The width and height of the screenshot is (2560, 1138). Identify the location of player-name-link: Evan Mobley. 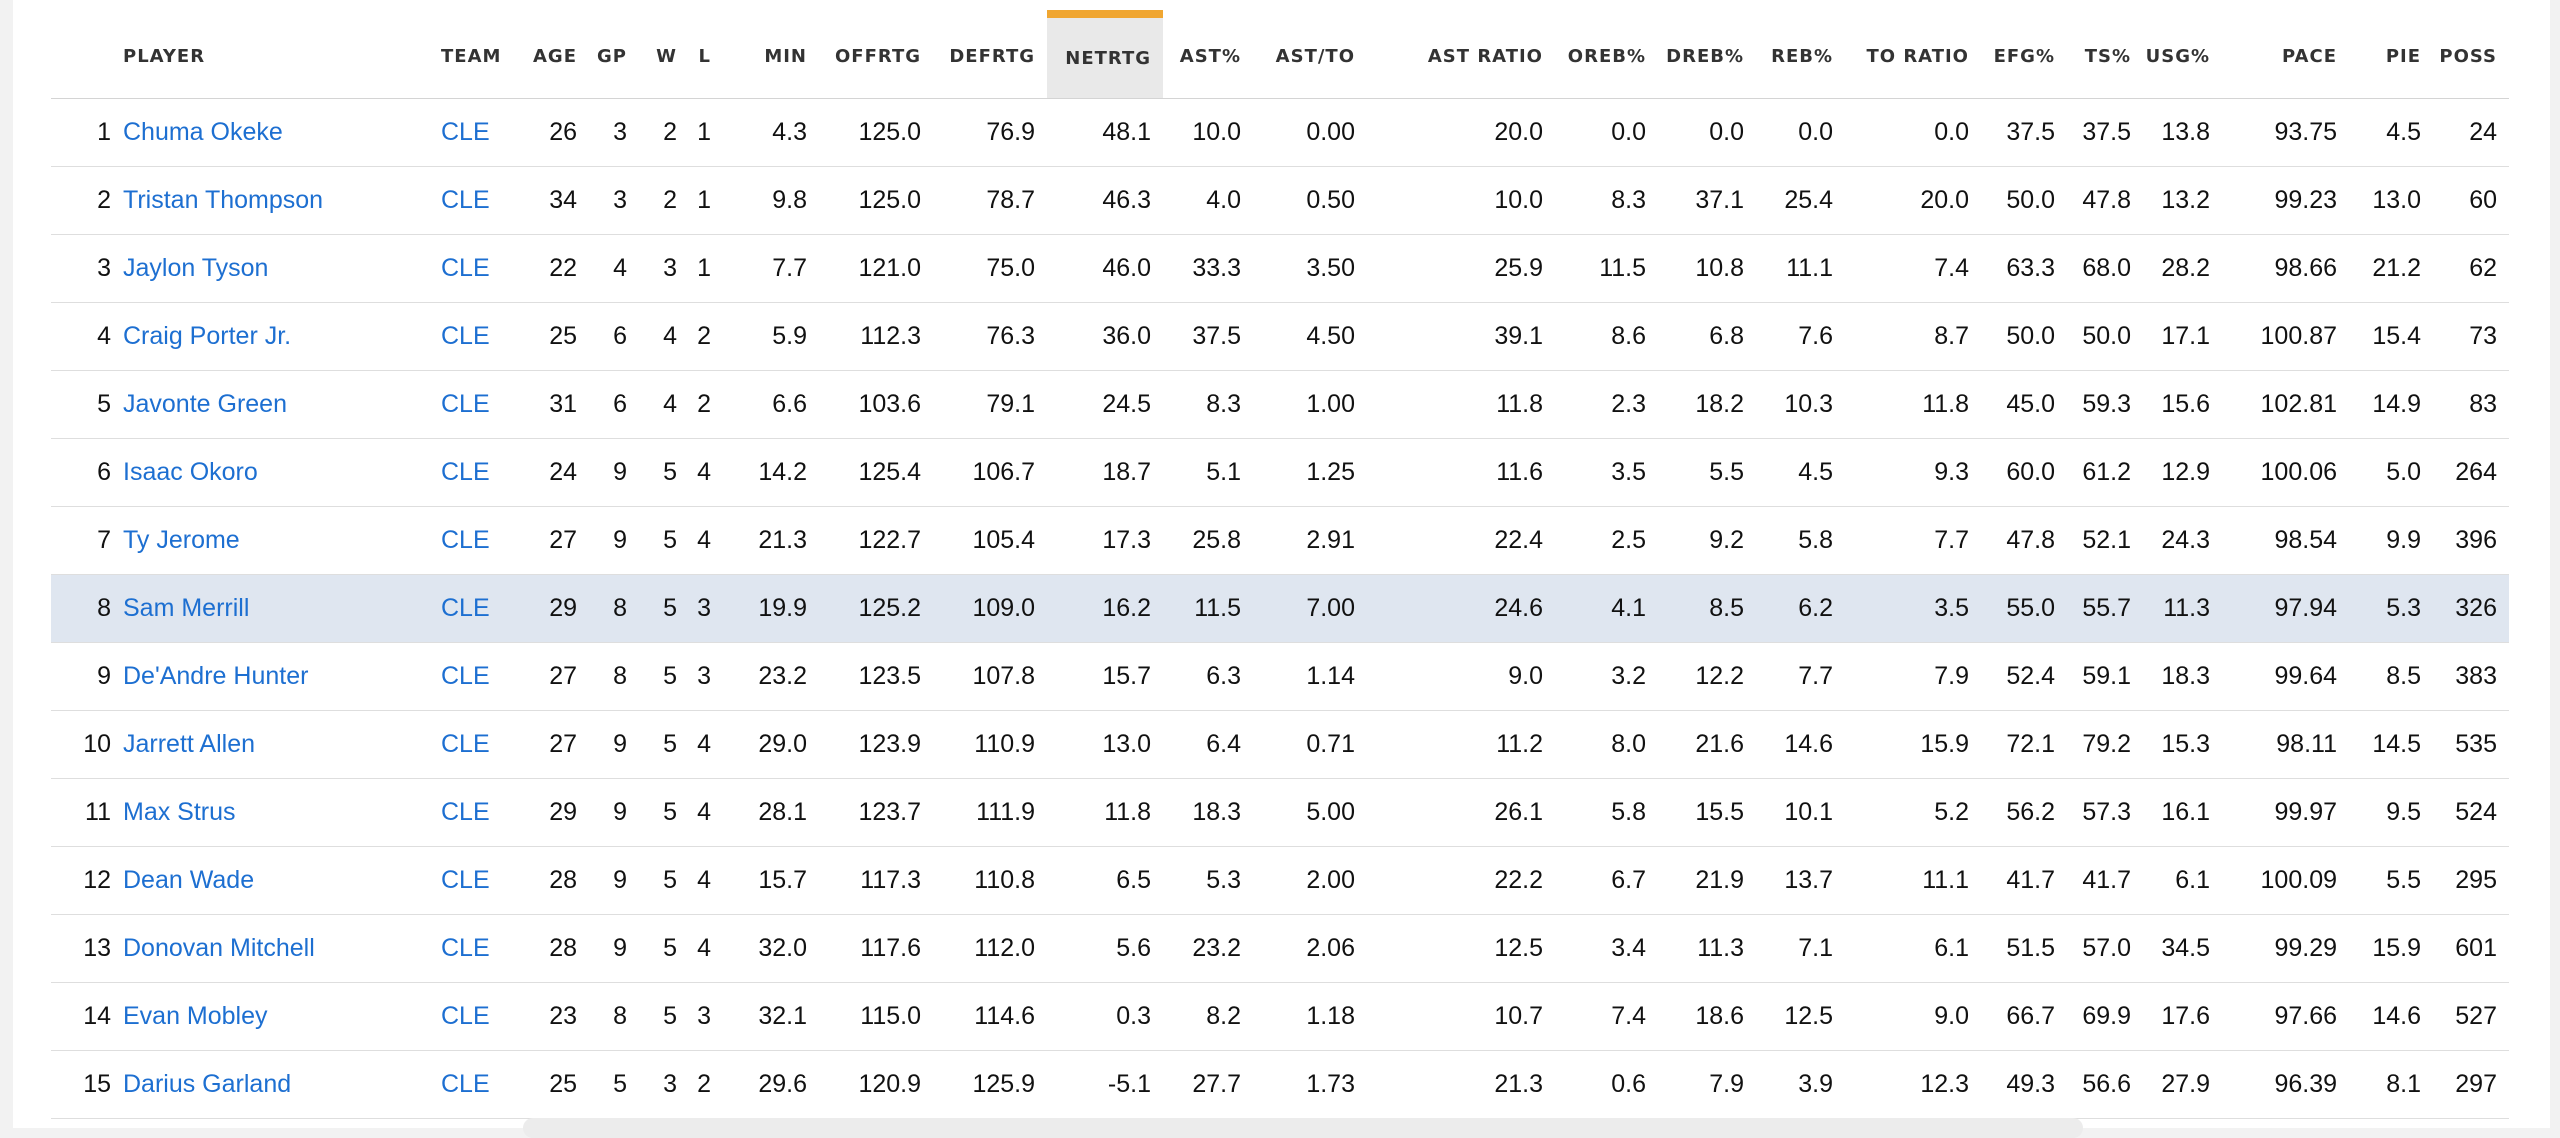
(282, 1016).